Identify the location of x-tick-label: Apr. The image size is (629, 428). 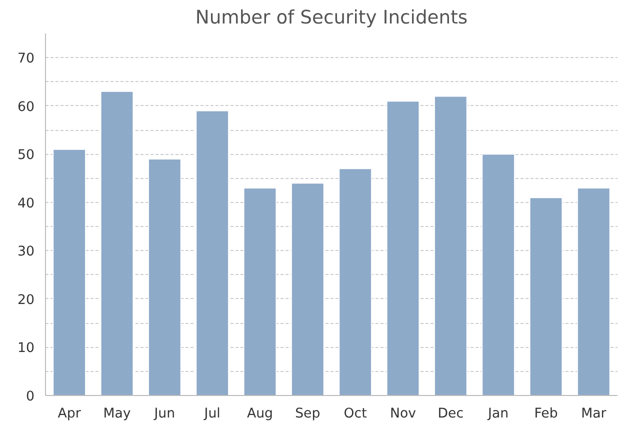
(70, 414).